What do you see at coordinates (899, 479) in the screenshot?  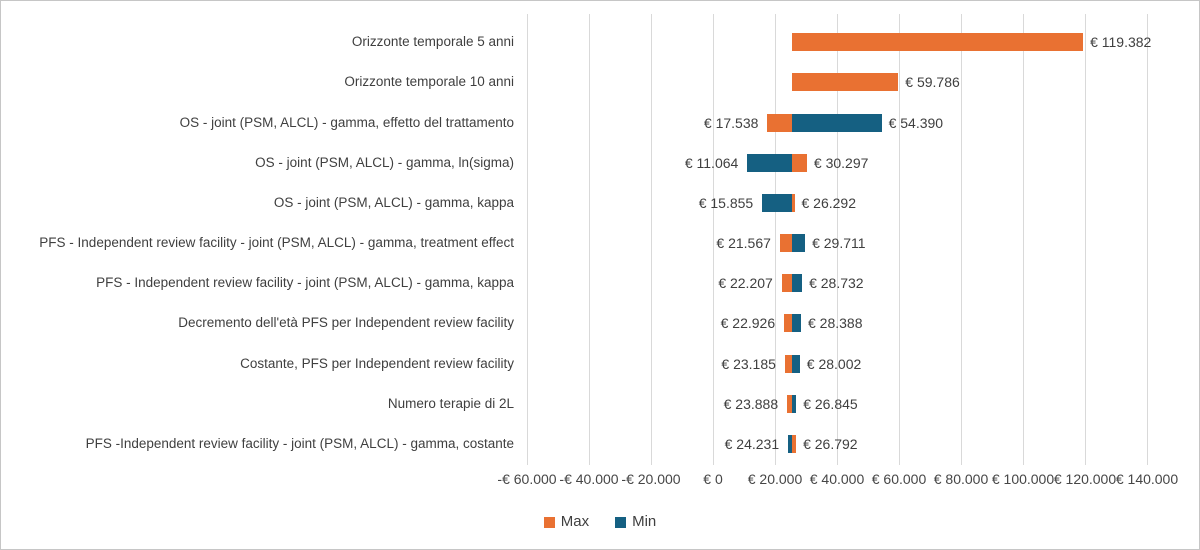 I see `x-axis-tick-label: € 60.000` at bounding box center [899, 479].